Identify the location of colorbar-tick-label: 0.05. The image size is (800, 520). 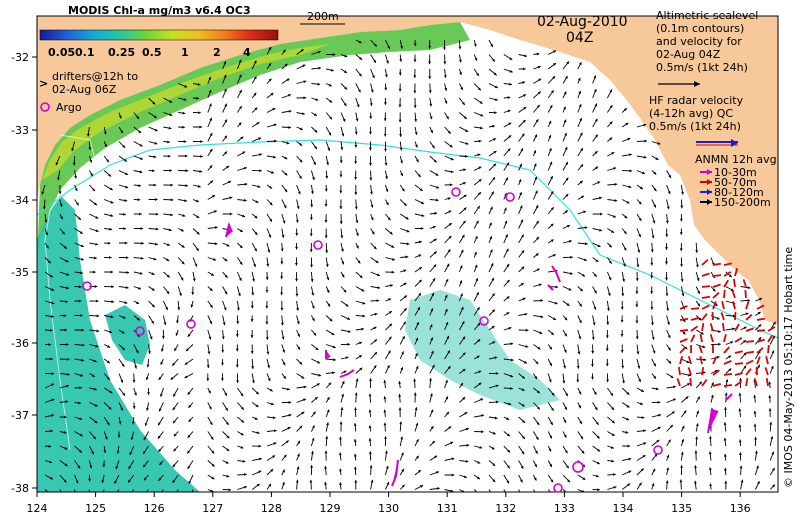
(61, 52).